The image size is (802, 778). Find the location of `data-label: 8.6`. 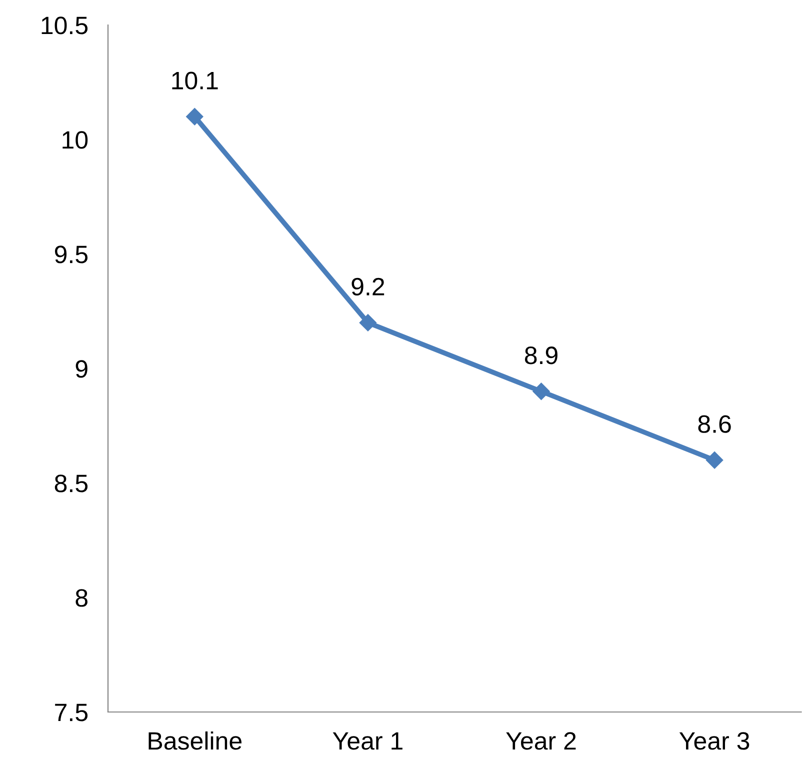

data-label: 8.6 is located at coordinates (714, 424).